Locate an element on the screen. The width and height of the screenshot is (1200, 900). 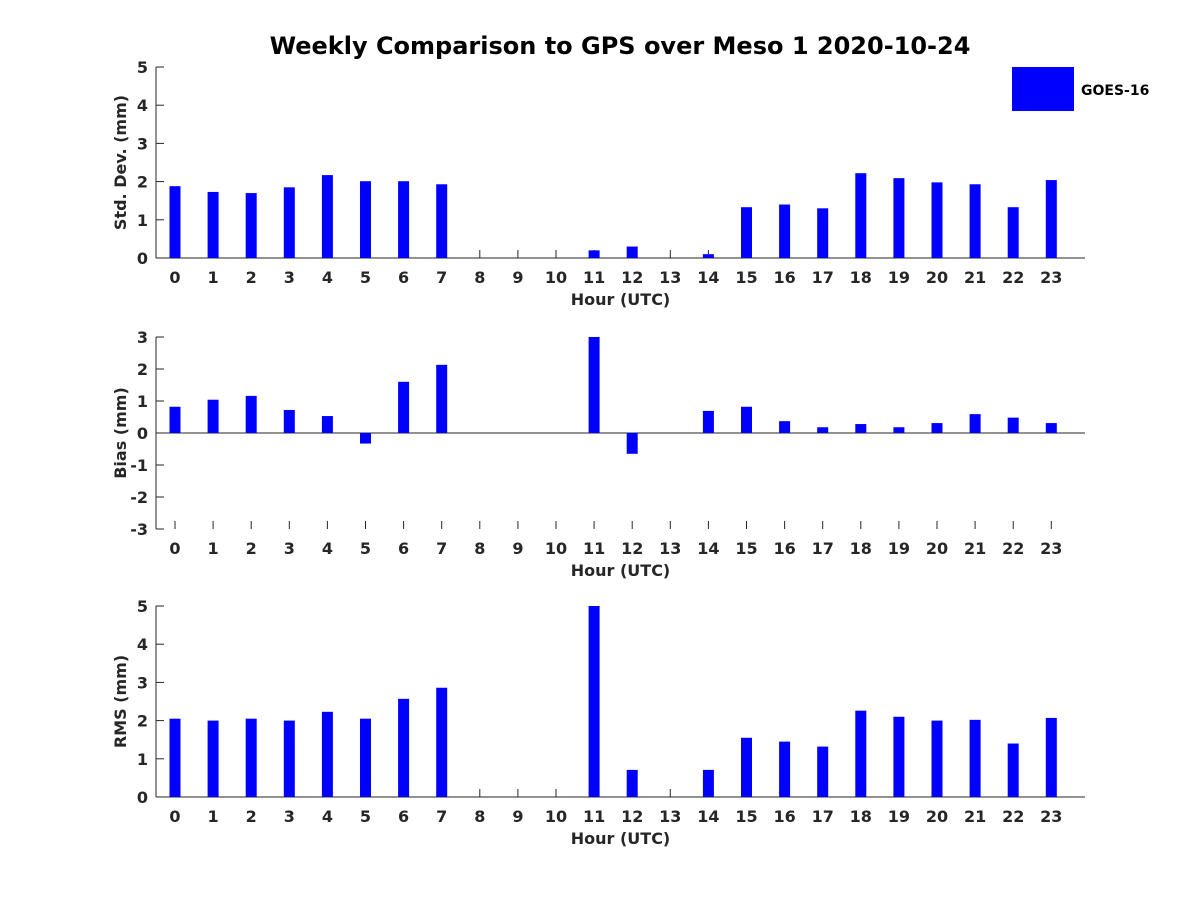
x-tick-label: 18 is located at coordinates (861, 816).